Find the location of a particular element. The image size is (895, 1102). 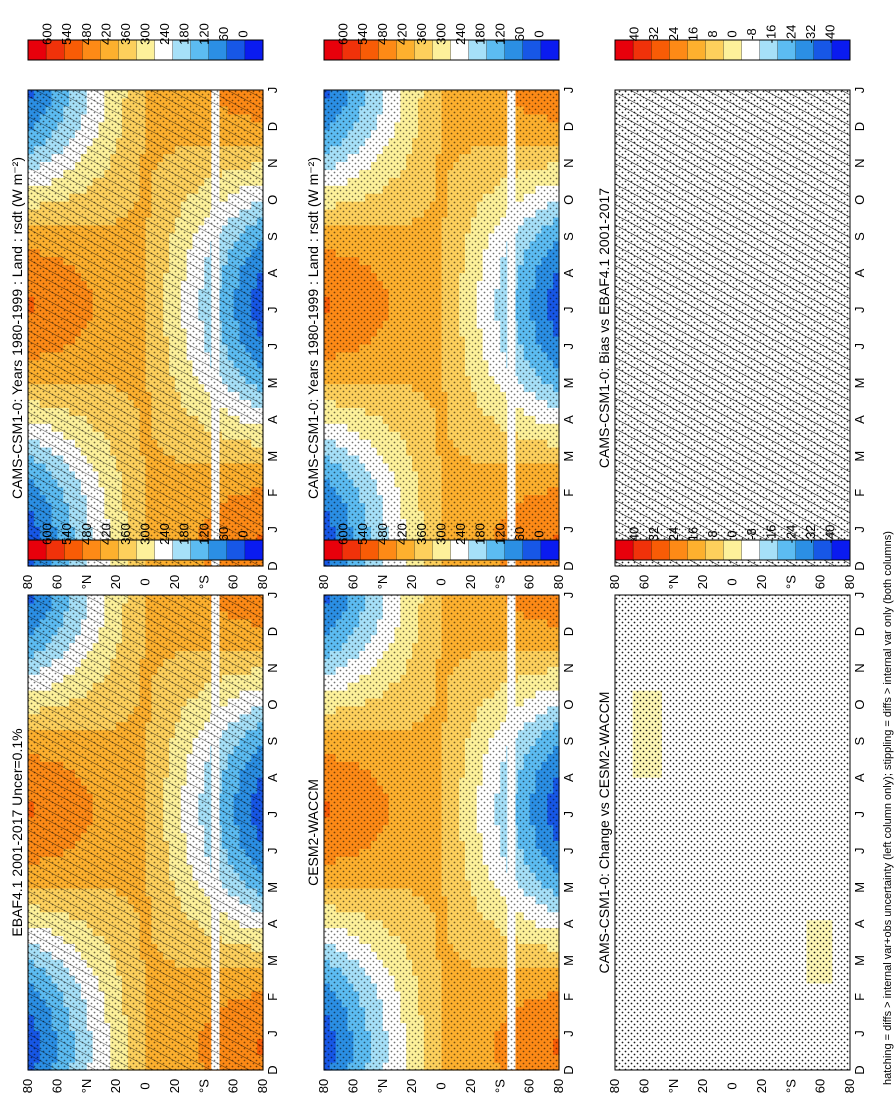

hatching-overlay is located at coordinates (145, 328).